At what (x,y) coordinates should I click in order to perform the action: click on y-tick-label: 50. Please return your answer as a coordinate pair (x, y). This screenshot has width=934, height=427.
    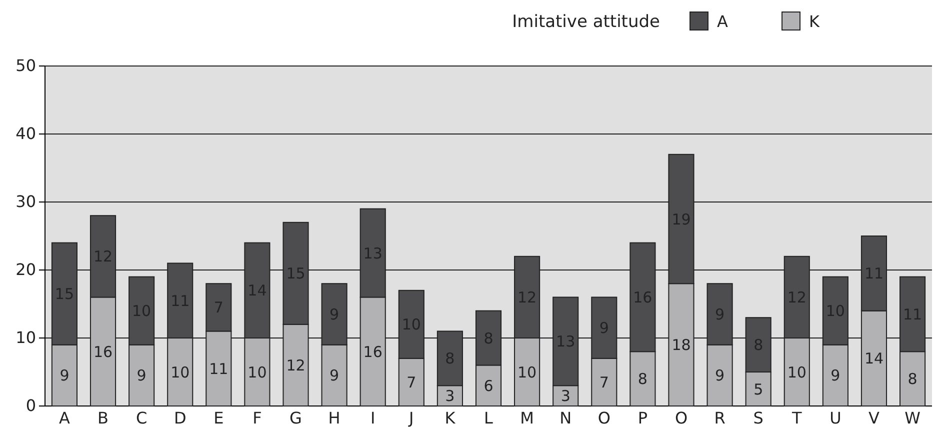
    Looking at the image, I should click on (26, 66).